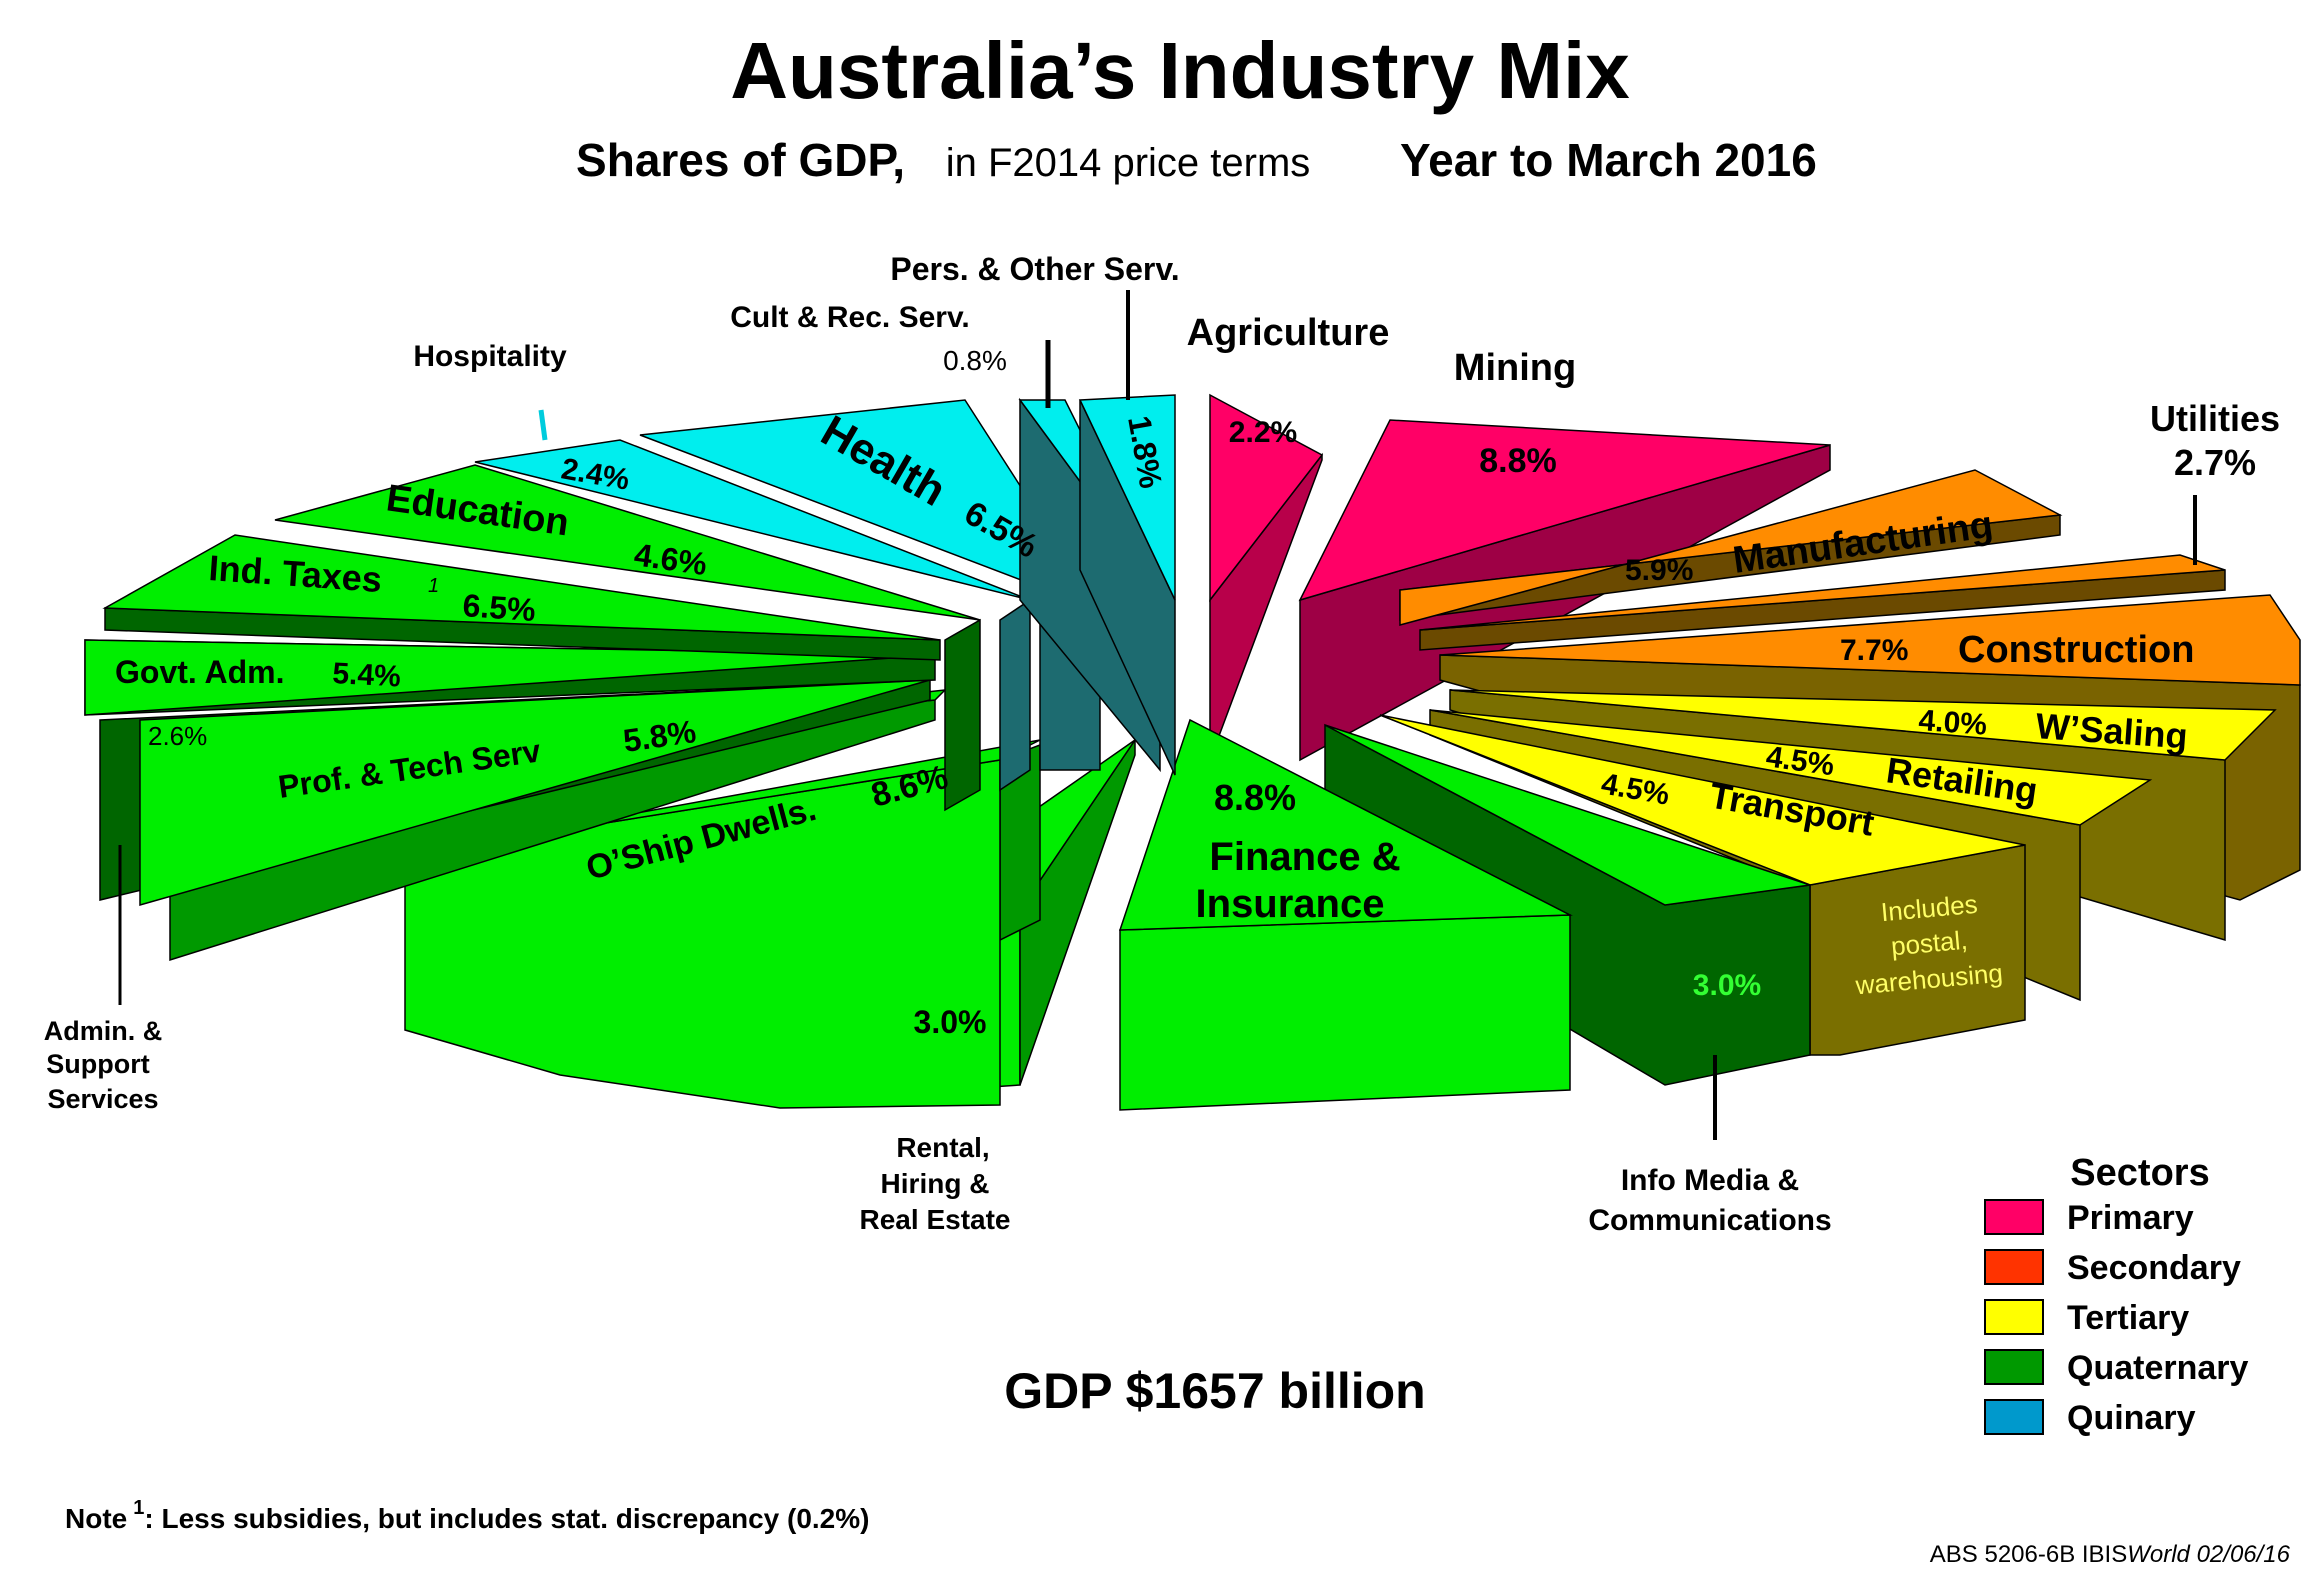 This screenshot has height=1591, width=2319. I want to click on legend-label-tertiary: Tertiary, so click(2128, 1318).